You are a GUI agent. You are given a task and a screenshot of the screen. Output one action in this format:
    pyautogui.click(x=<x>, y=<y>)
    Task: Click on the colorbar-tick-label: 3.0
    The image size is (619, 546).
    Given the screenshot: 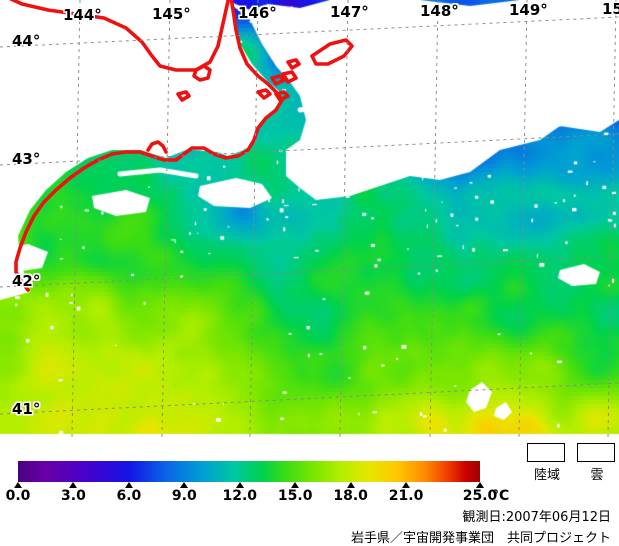 What is the action you would take?
    pyautogui.click(x=73, y=496)
    